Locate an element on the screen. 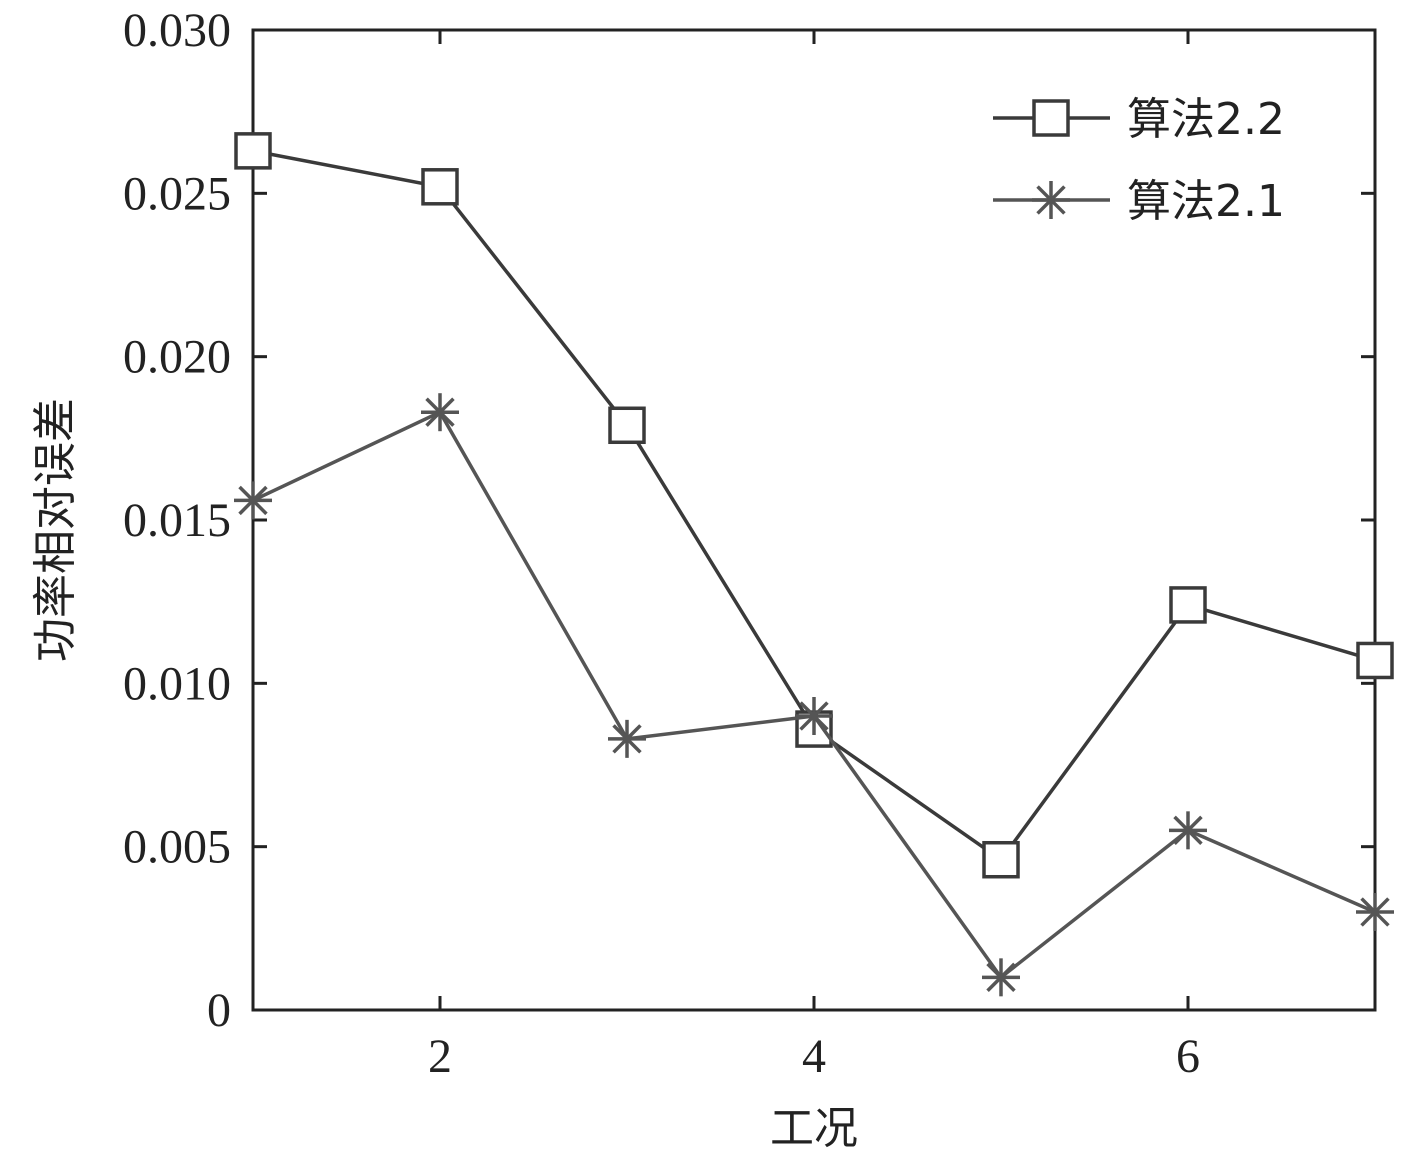 The height and width of the screenshot is (1157, 1417). legend-label: 算法2.1 is located at coordinates (1206, 201).